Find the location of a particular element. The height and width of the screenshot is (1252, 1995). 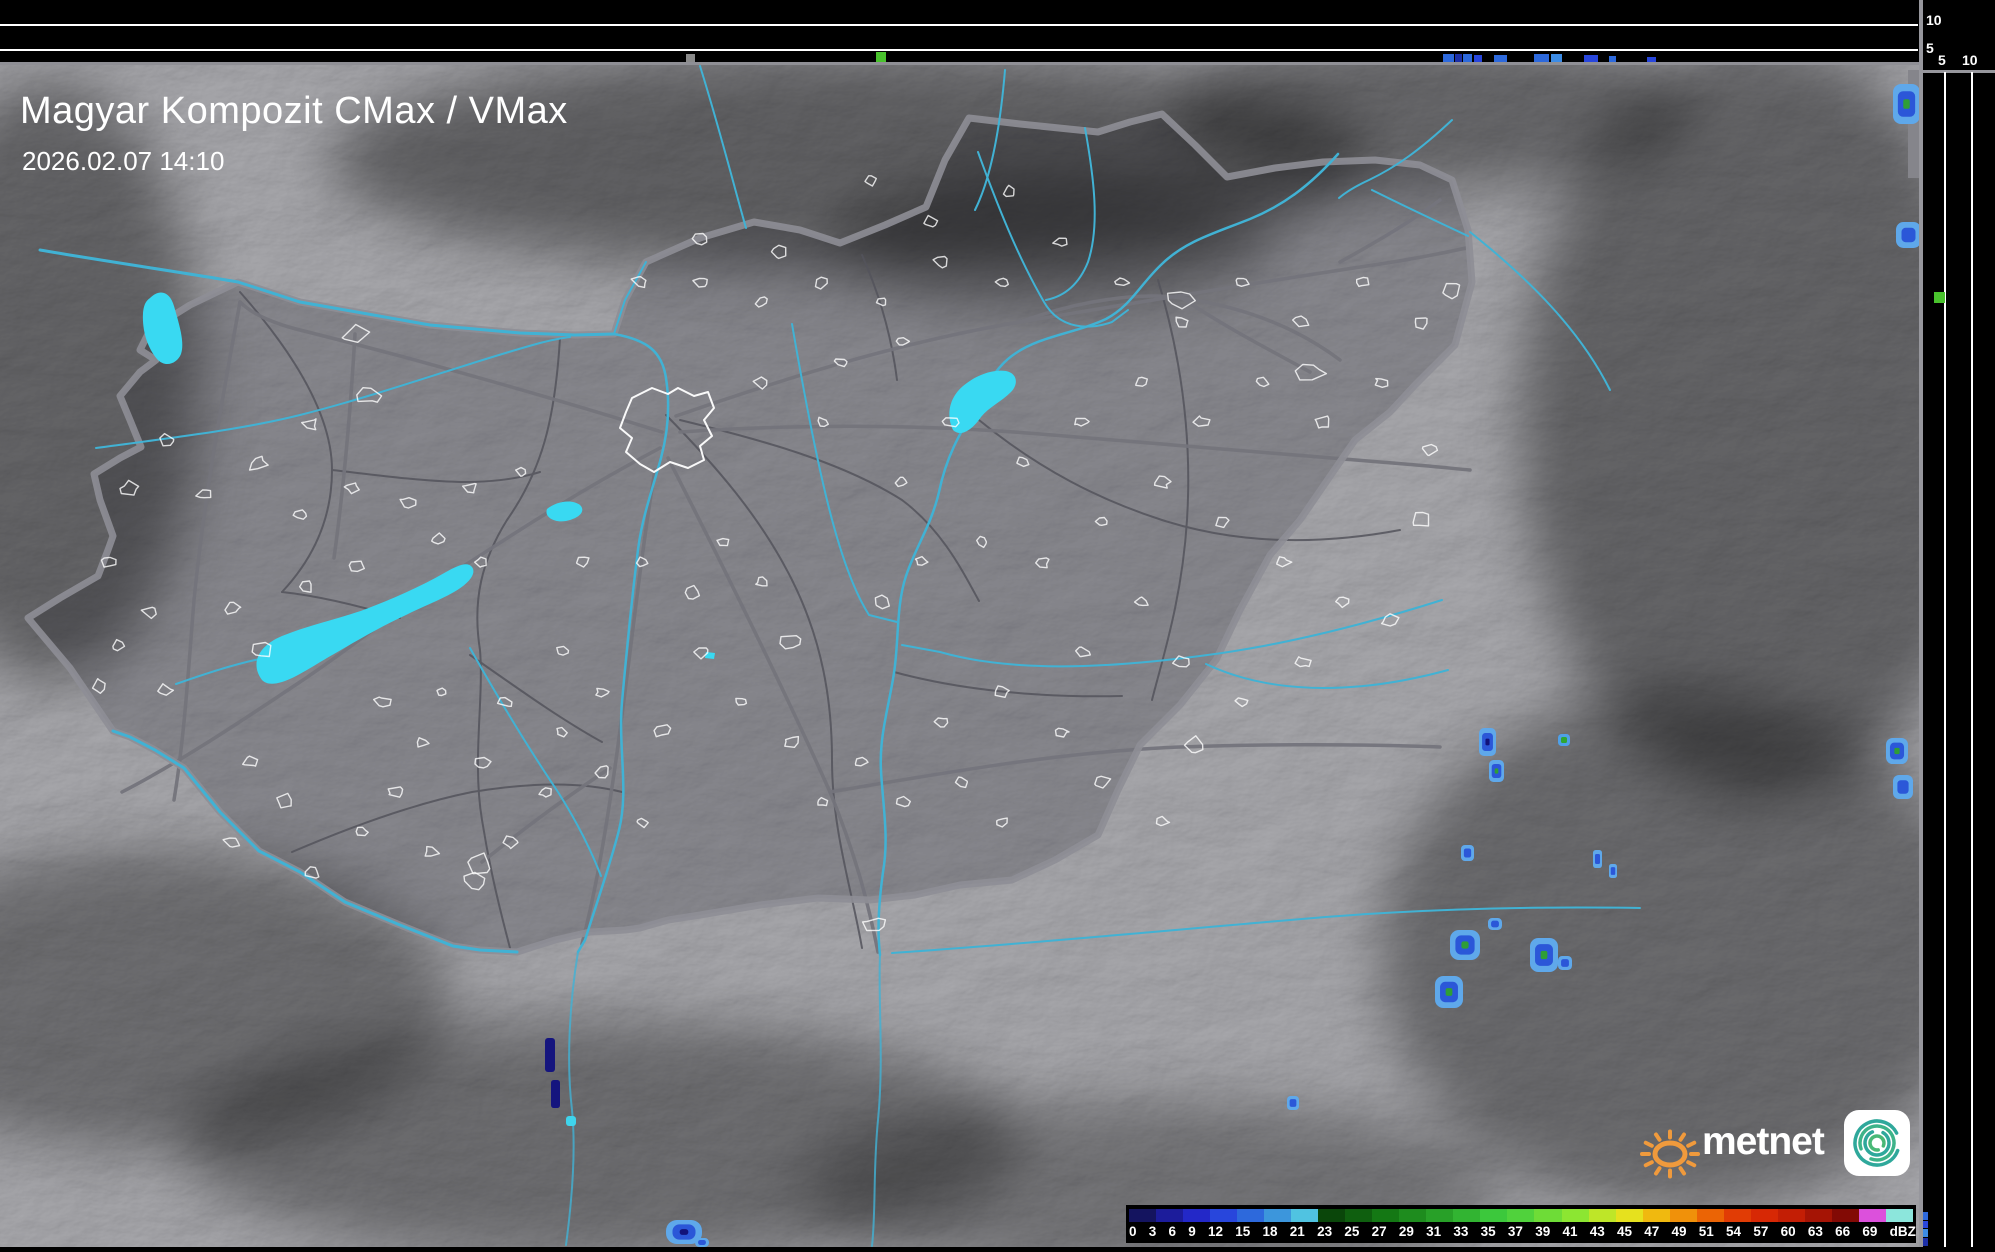

metnet-logo: metnet is located at coordinates (1783, 1143).